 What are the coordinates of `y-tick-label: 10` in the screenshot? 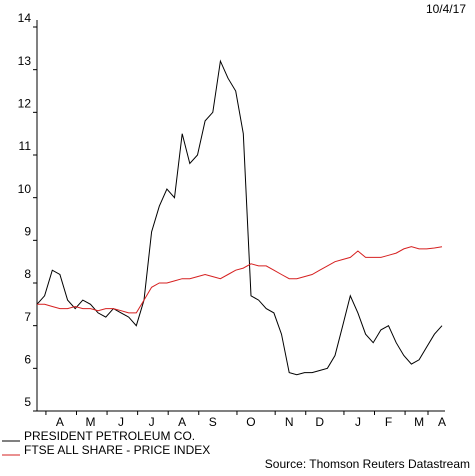 It's located at (25, 189).